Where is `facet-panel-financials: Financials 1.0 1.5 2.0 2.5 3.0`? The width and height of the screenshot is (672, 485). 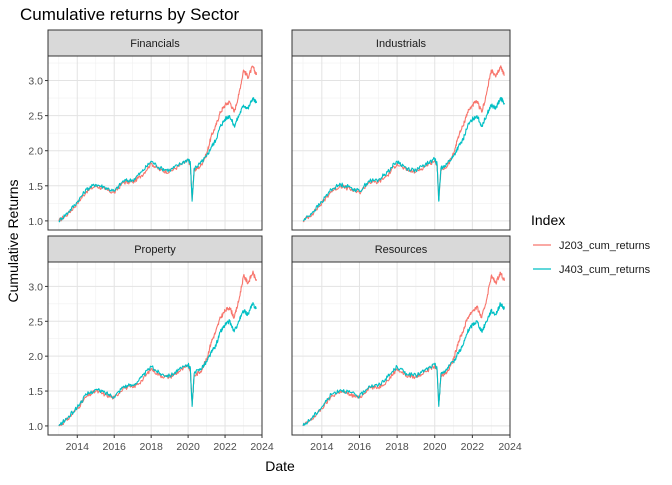 facet-panel-financials: Financials 1.0 1.5 2.0 2.5 3.0 is located at coordinates (145, 130).